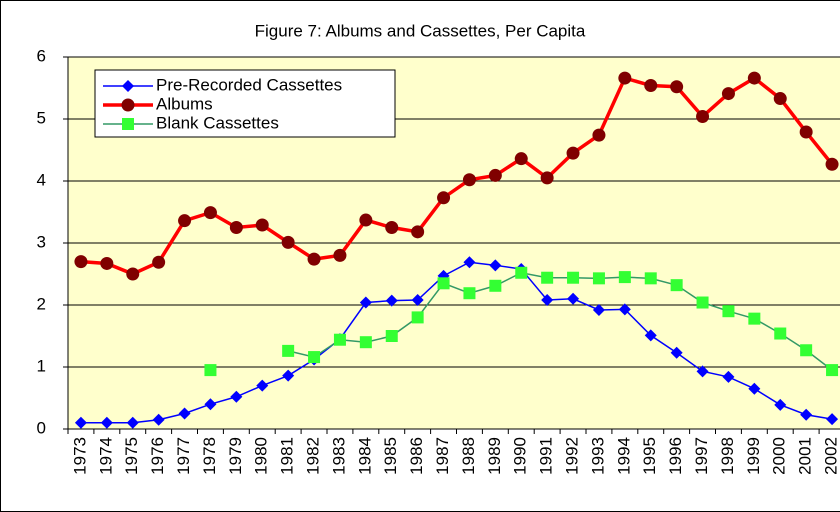 The image size is (840, 512). What do you see at coordinates (261, 456) in the screenshot?
I see `x-tick-label: 1980` at bounding box center [261, 456].